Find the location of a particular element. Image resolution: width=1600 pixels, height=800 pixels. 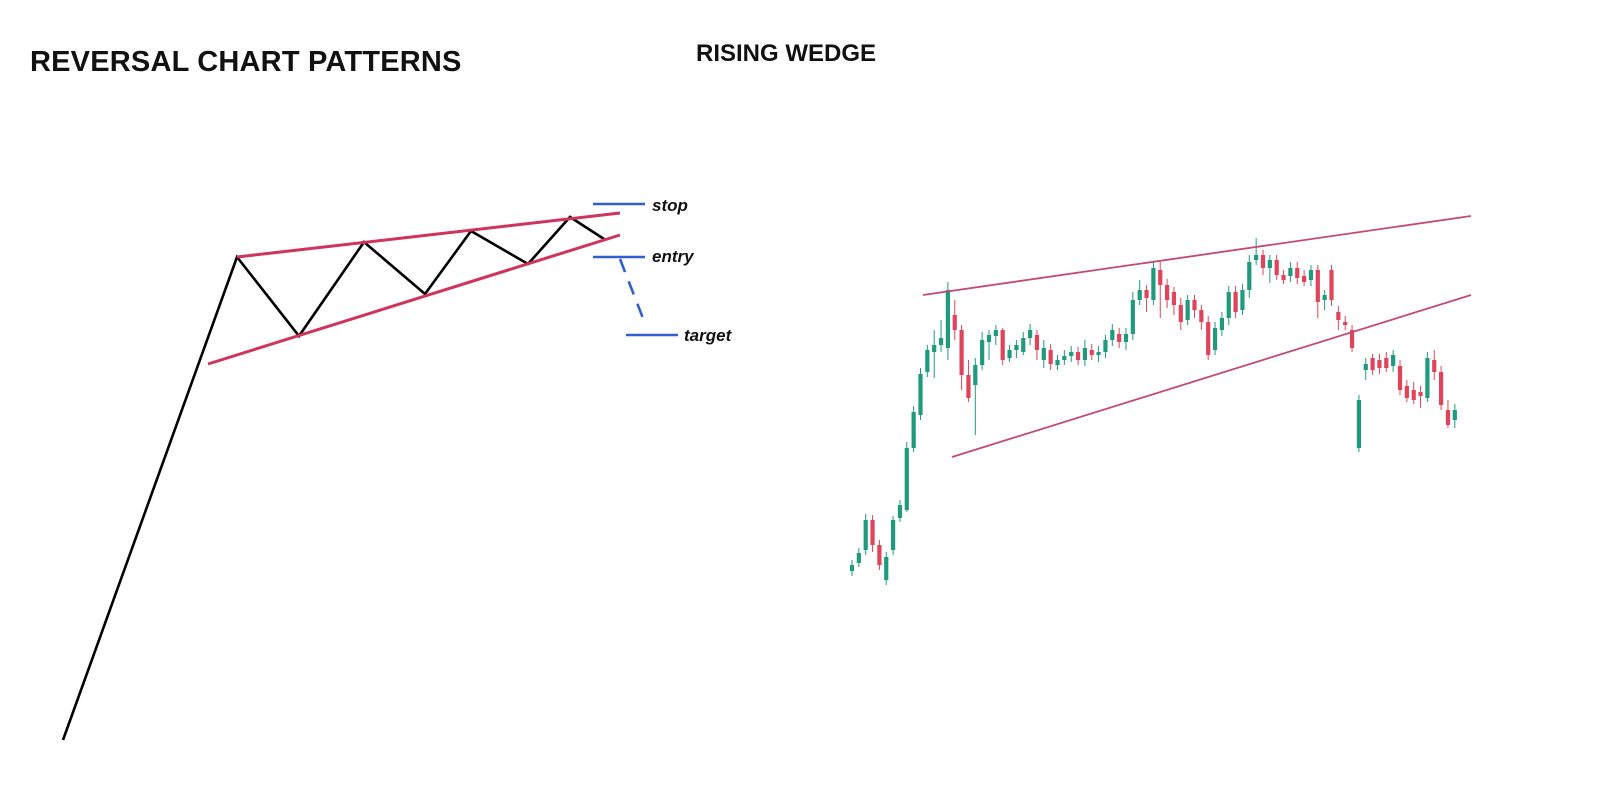

dashed-arrow-icon is located at coordinates (633, 292).